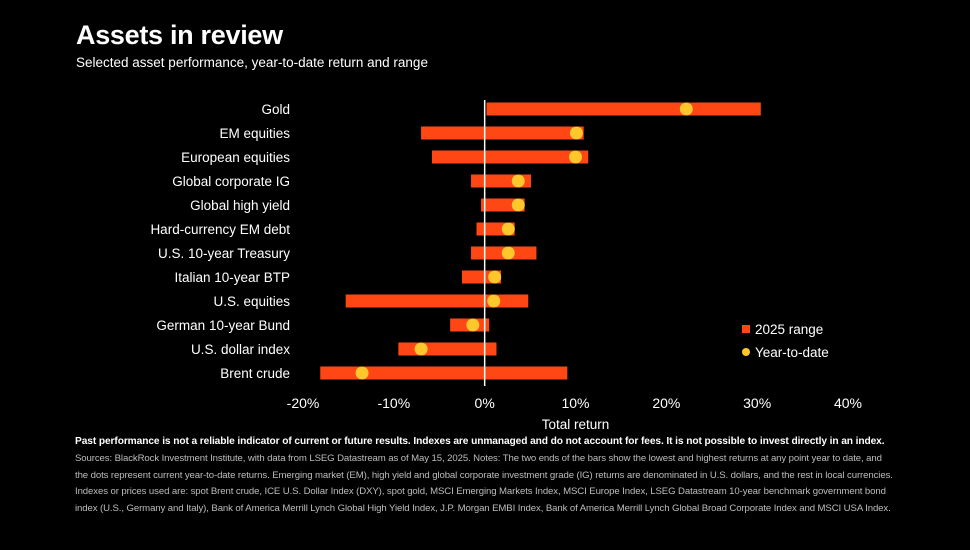  Describe the element at coordinates (485, 403) in the screenshot. I see `x-tick-label: 0%` at that location.